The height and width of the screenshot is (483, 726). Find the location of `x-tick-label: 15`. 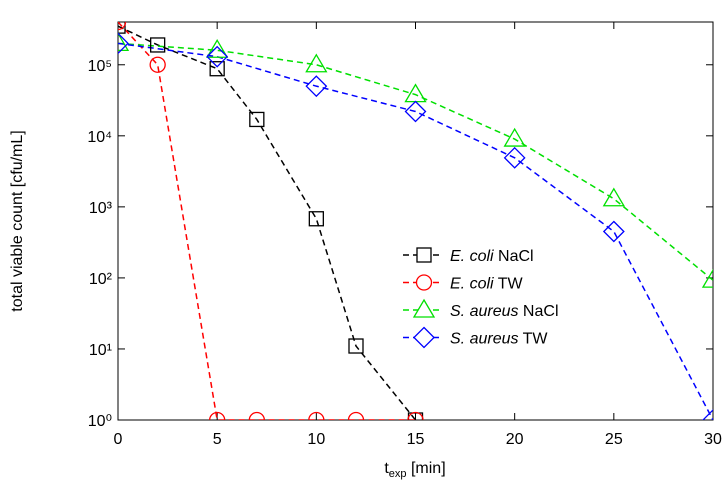

x-tick-label: 15 is located at coordinates (416, 439).